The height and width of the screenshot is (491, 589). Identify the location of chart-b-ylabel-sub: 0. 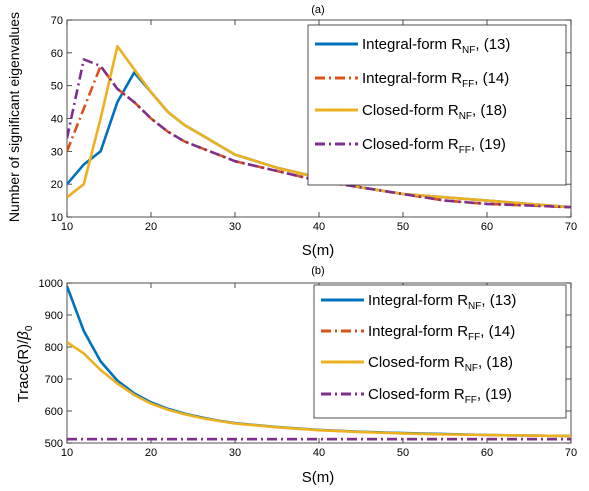
(29, 328).